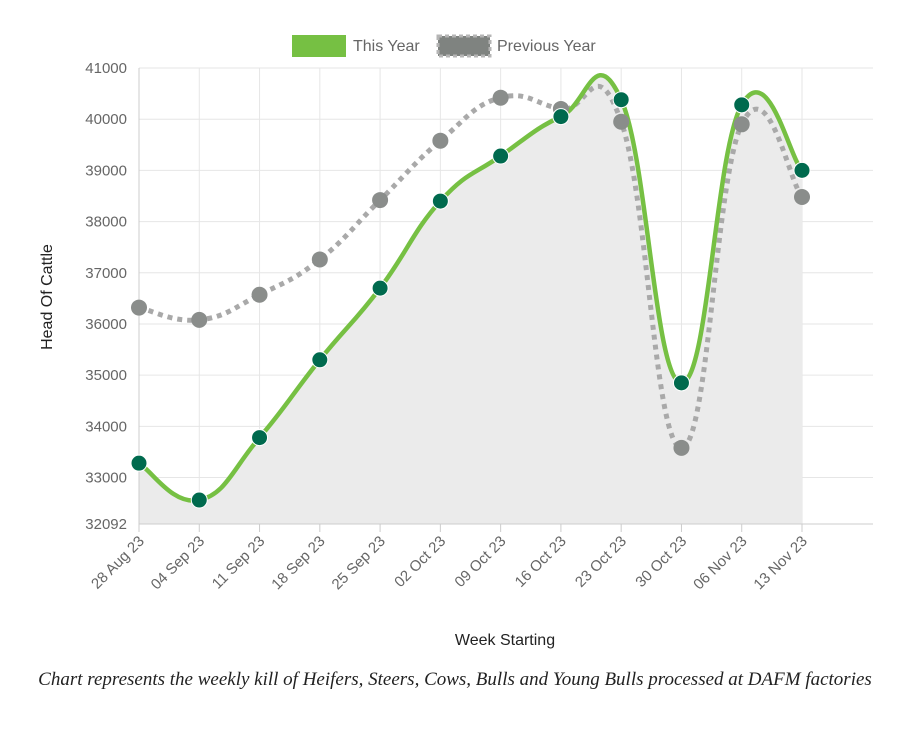 This screenshot has width=910, height=752. Describe the element at coordinates (420, 562) in the screenshot. I see `x-tick-label: 02 Oct 23` at that location.